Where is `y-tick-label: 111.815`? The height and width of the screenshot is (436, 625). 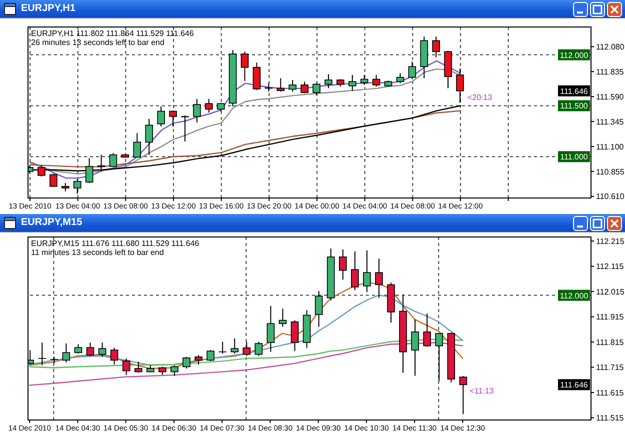 y-tick-label: 111.815 is located at coordinates (610, 342).